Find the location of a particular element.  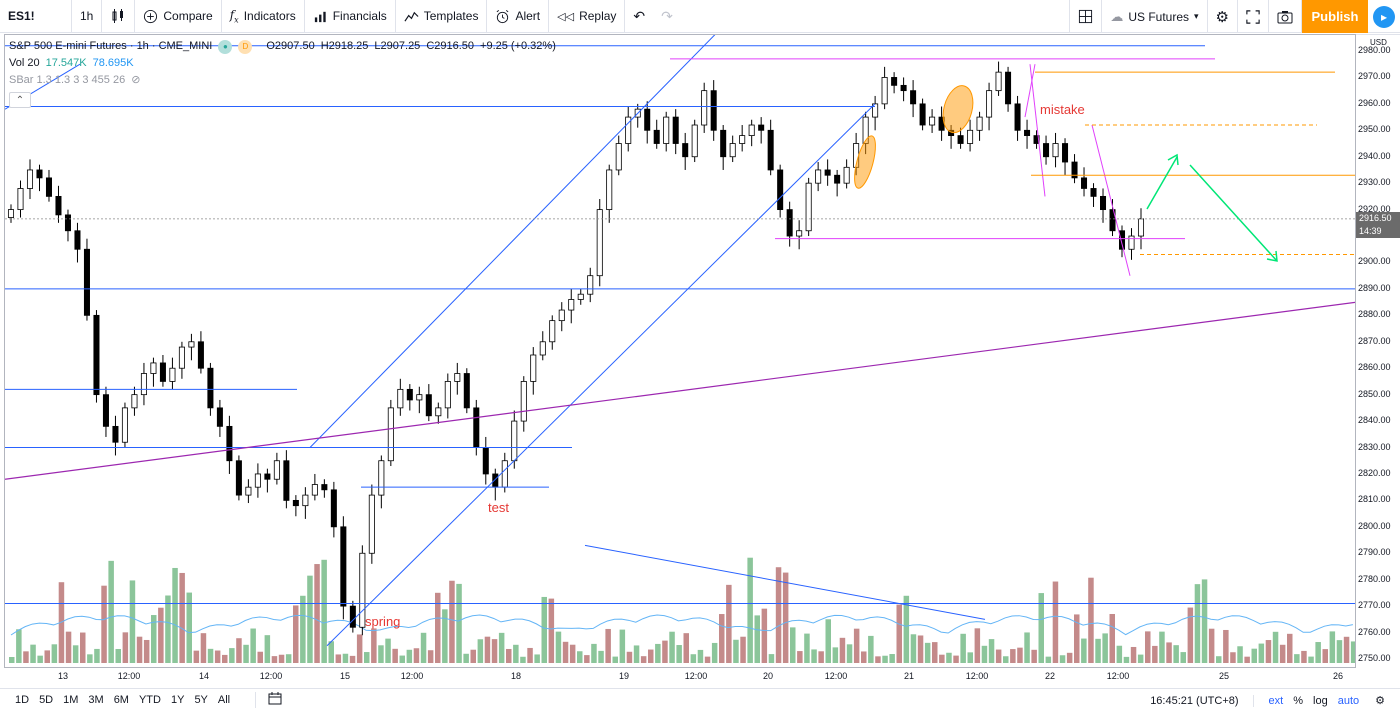

market-dropdown: ☁ US Futures ▾ is located at coordinates (1155, 16).